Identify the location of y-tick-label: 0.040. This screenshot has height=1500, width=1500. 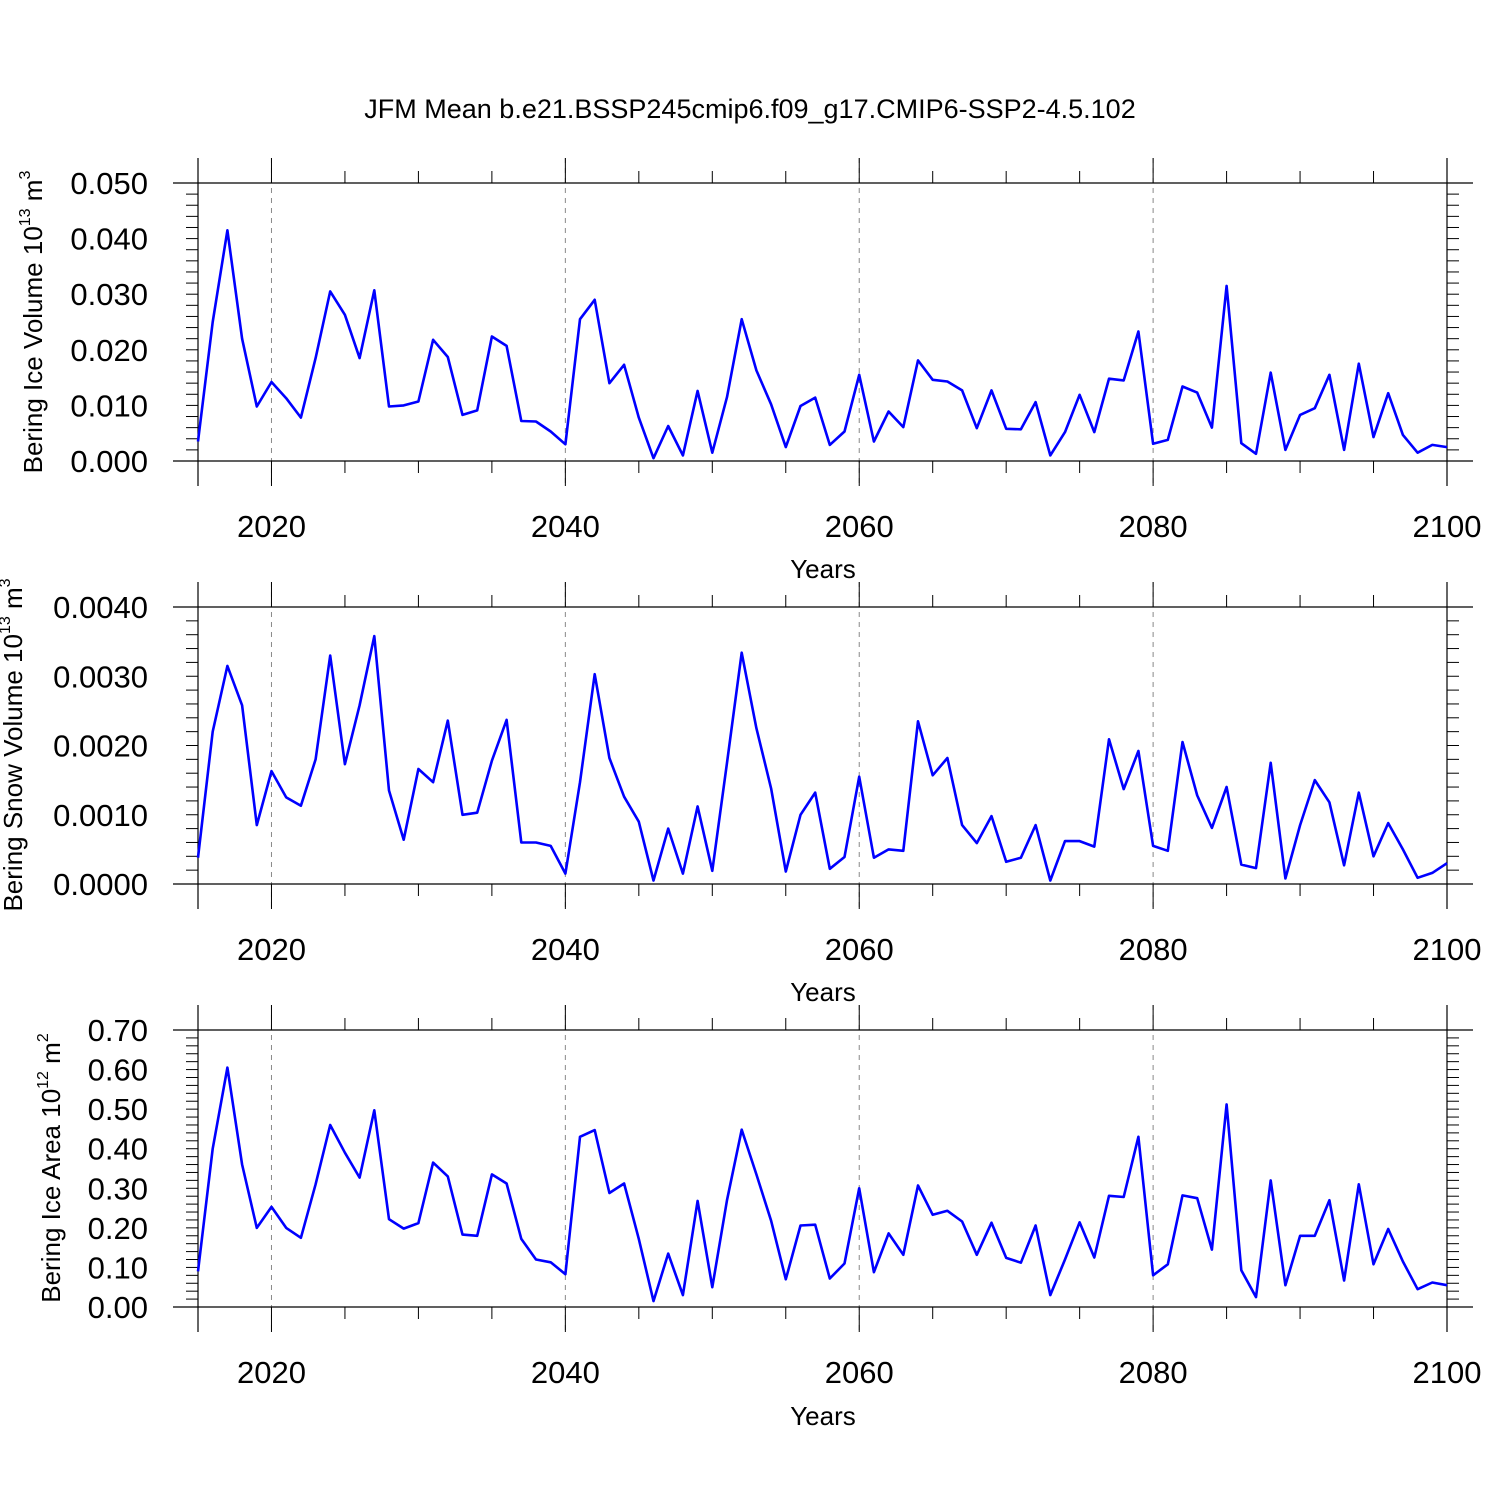
(109, 239).